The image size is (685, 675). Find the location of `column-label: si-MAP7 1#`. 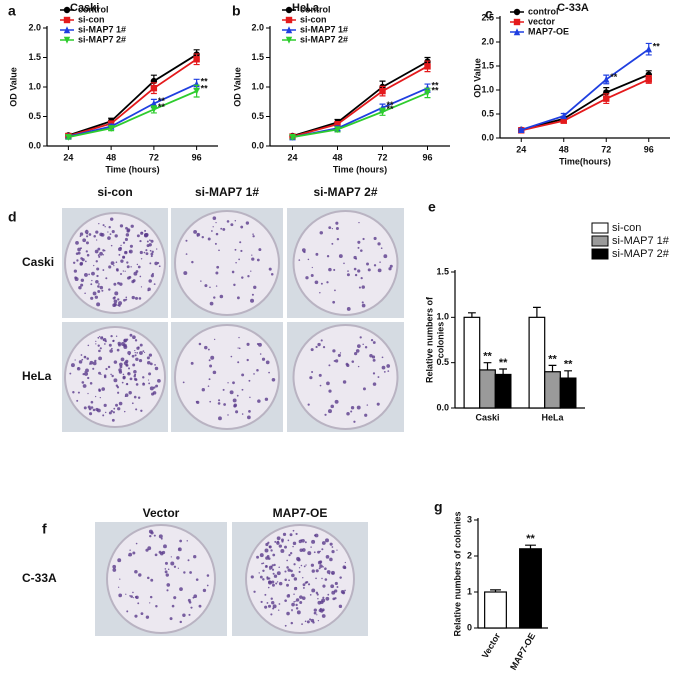

column-label: si-MAP7 1# is located at coordinates (227, 192).